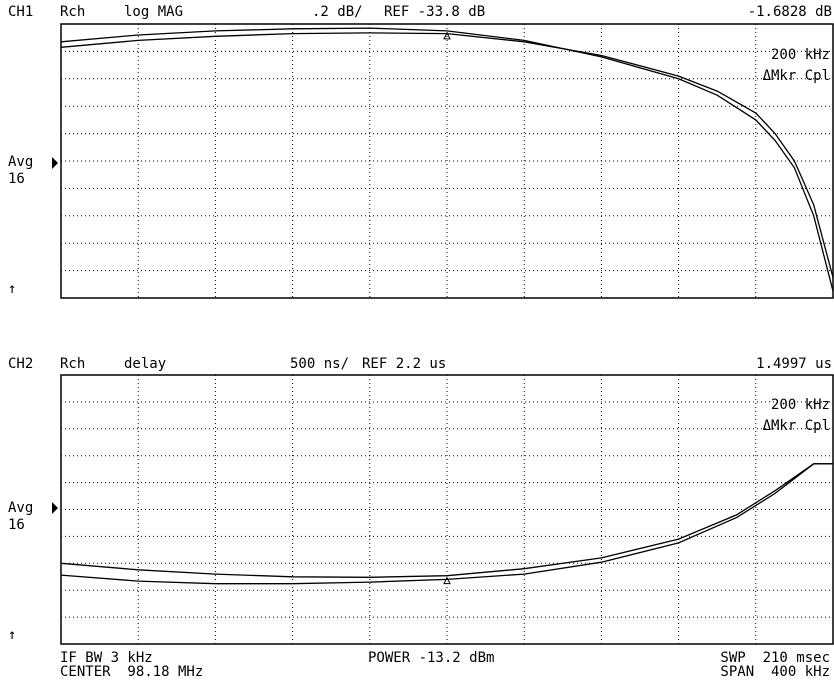 Image resolution: width=834 pixels, height=686 pixels. What do you see at coordinates (796, 426) in the screenshot?
I see `ch2-marker-mode: ΔMkr Cpl` at bounding box center [796, 426].